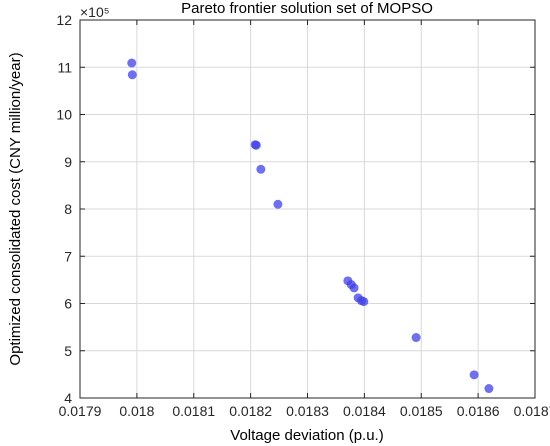 The height and width of the screenshot is (446, 550). Describe the element at coordinates (64, 20) in the screenshot. I see `y-tick-label: 12` at that location.